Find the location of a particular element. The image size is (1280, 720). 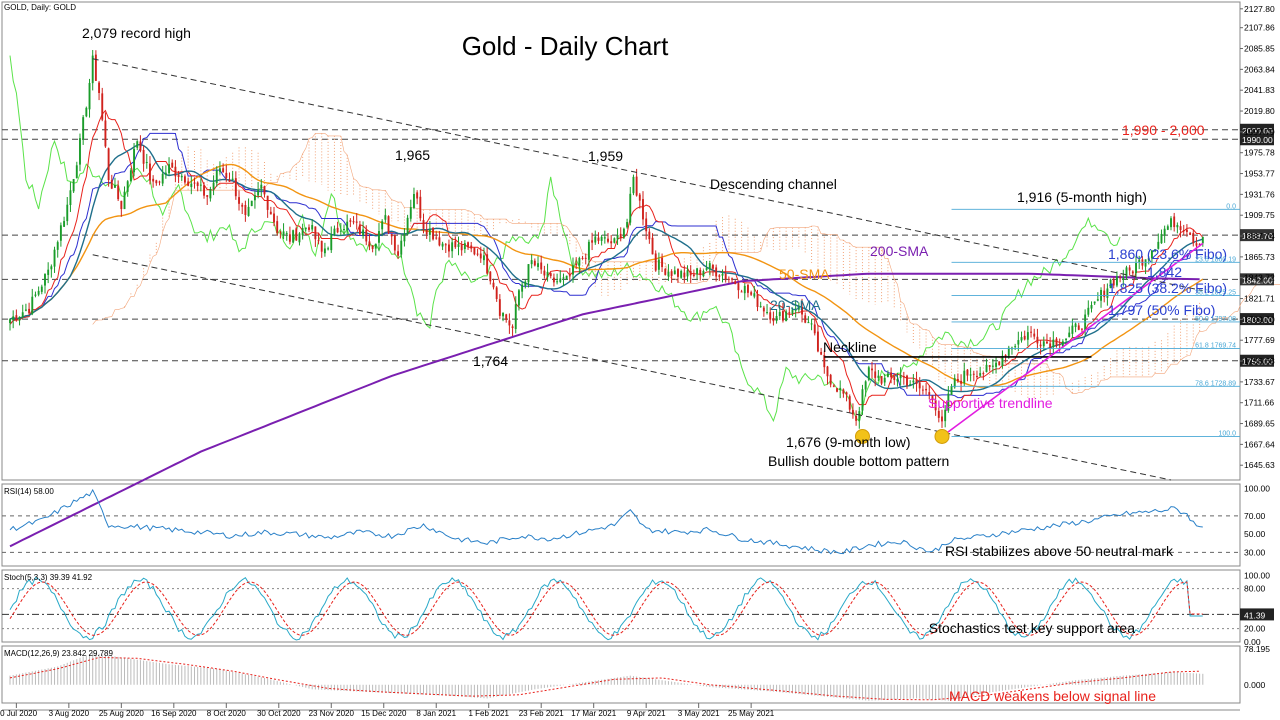

stoch-box-label: 41.39 is located at coordinates (1255, 615).